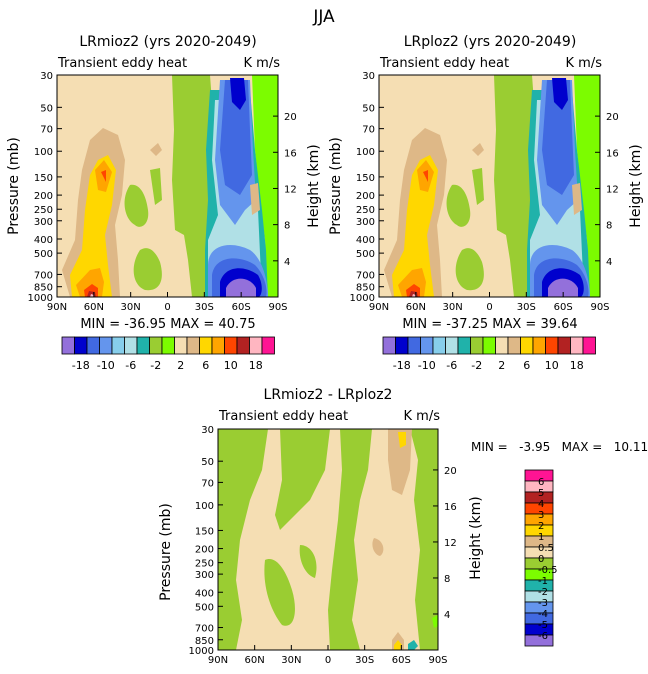 This screenshot has width=648, height=674. What do you see at coordinates (167, 186) in the screenshot?
I see `panel1-plot-area` at bounding box center [167, 186].